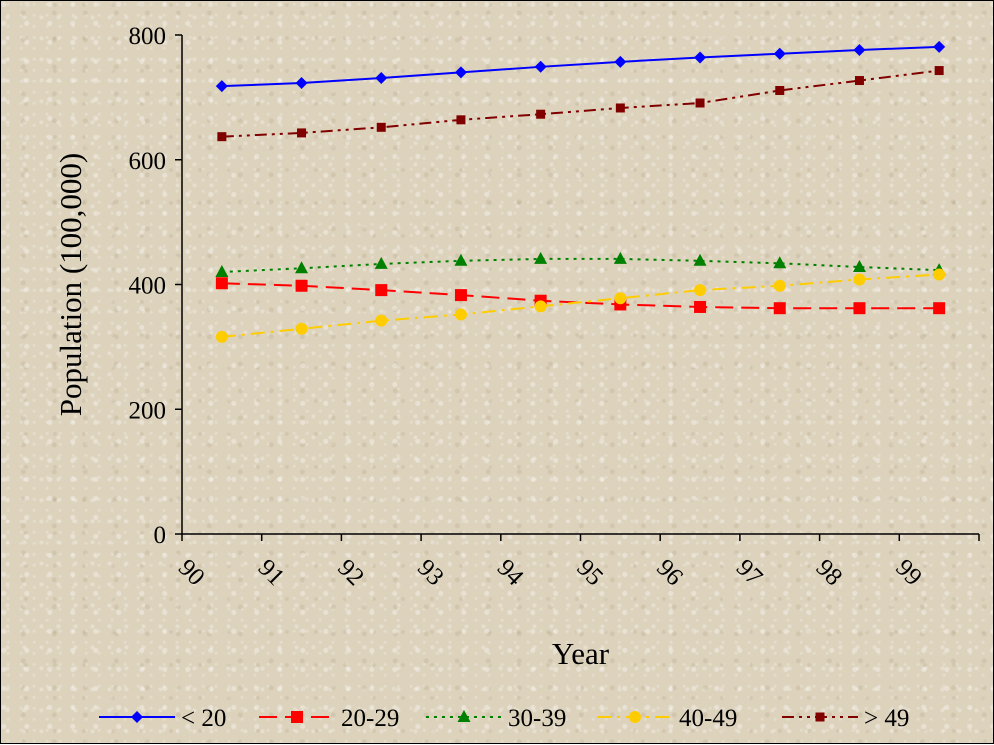 This screenshot has height=745, width=994. I want to click on legend-item: < 20, so click(162, 718).